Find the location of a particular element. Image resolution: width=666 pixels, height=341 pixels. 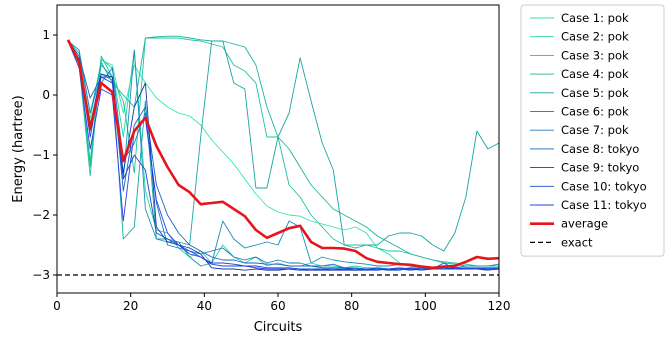

x-tick-label: 100 is located at coordinates (425, 306).